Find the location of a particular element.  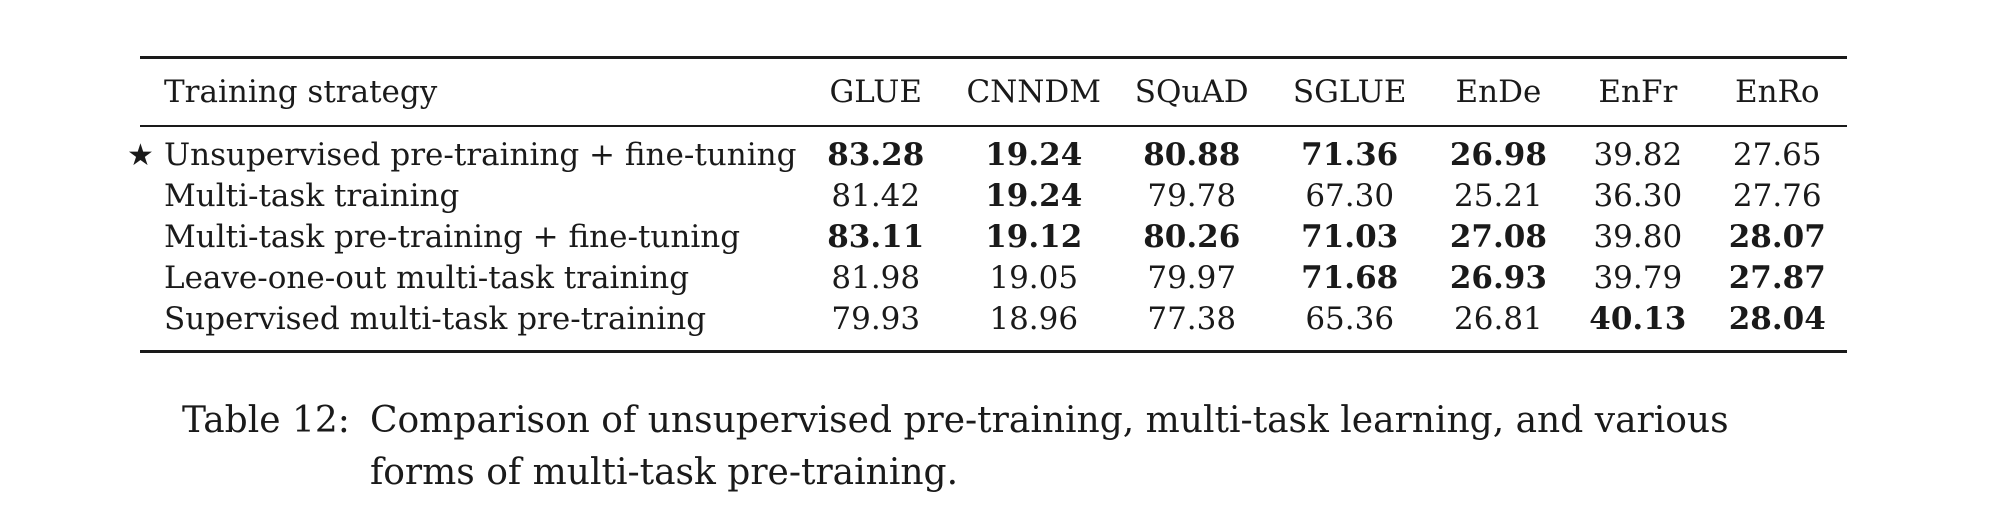

strategy-cell: Multi-task training is located at coordinates (468, 196).